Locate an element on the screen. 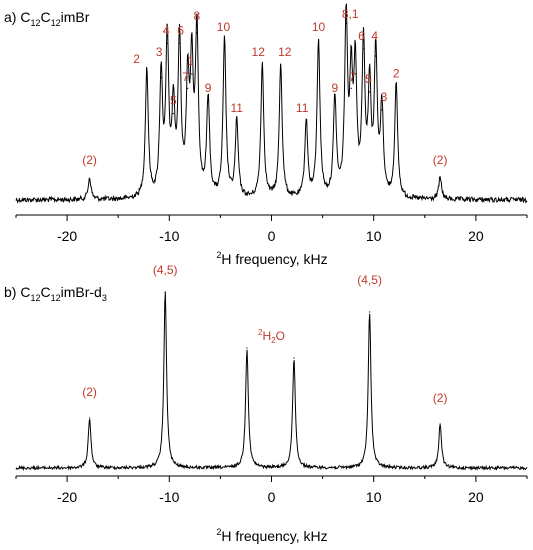  panel-a-title-part-1: 12 is located at coordinates (35, 23).